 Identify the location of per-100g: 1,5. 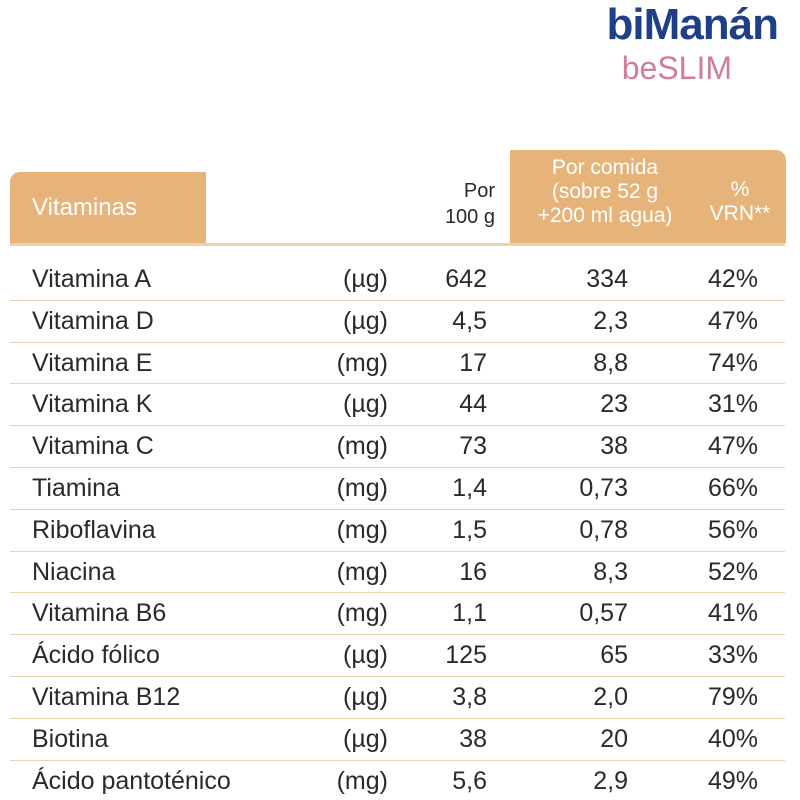
(469, 529).